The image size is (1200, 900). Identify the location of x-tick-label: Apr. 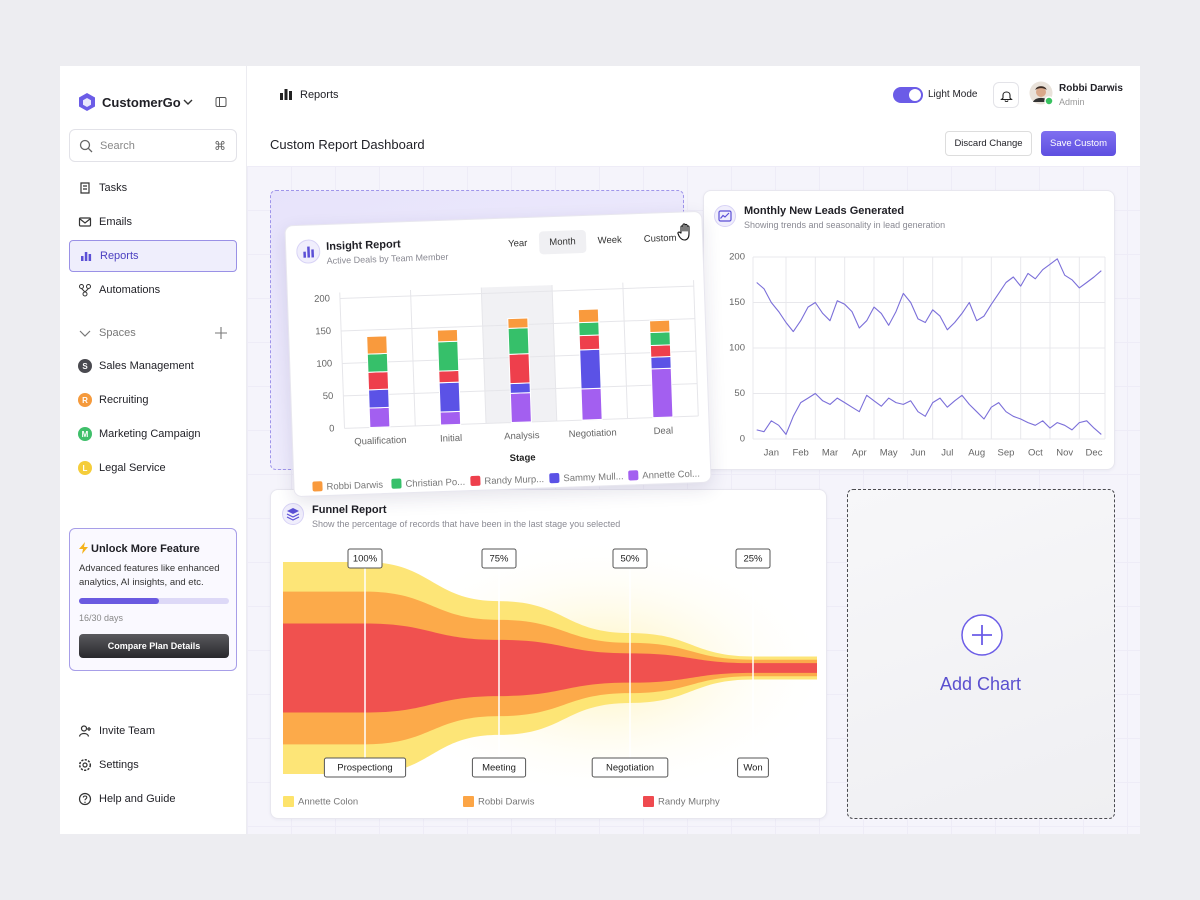
(859, 453).